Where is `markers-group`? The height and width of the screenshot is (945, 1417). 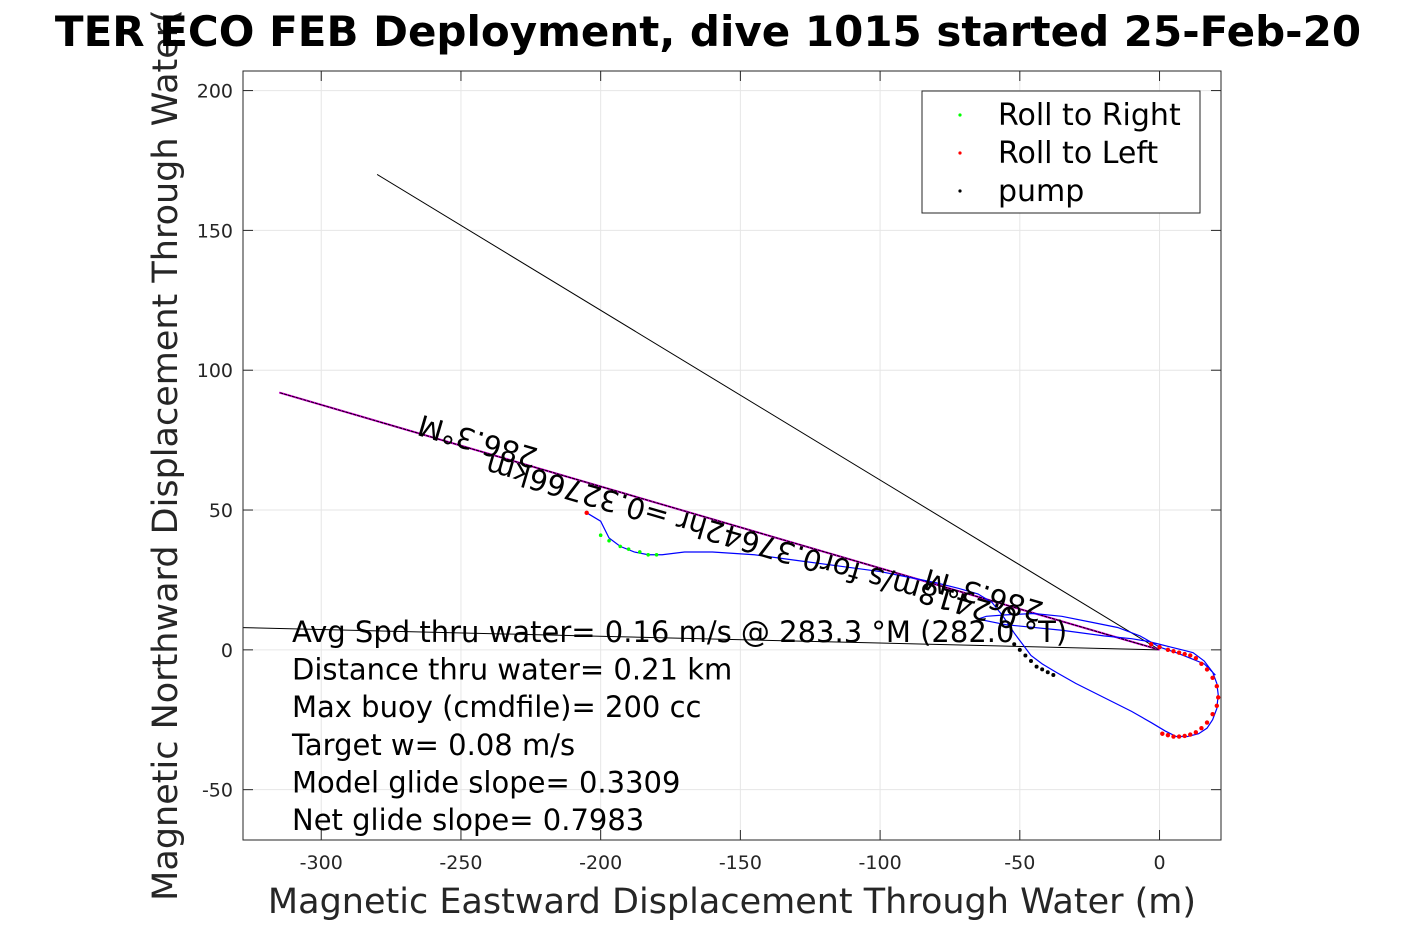 markers-group is located at coordinates (902, 624).